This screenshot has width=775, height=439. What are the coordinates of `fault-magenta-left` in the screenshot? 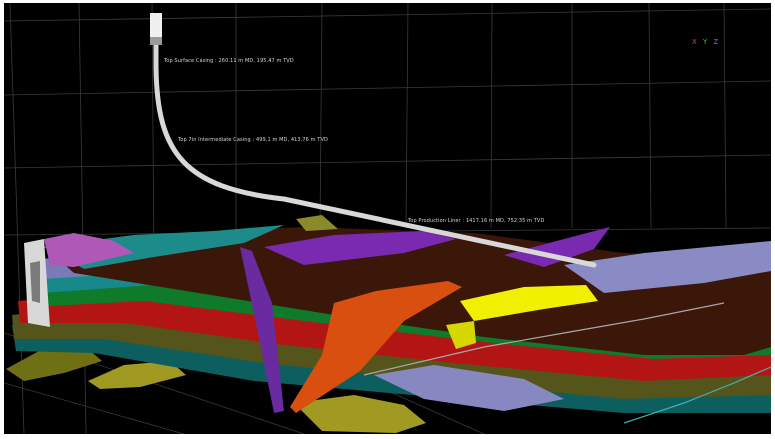 It's located at (89, 250).